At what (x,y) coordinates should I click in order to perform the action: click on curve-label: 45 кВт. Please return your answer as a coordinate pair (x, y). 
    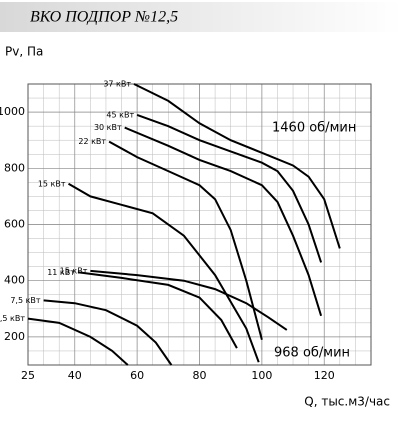
    Looking at the image, I should click on (120, 114).